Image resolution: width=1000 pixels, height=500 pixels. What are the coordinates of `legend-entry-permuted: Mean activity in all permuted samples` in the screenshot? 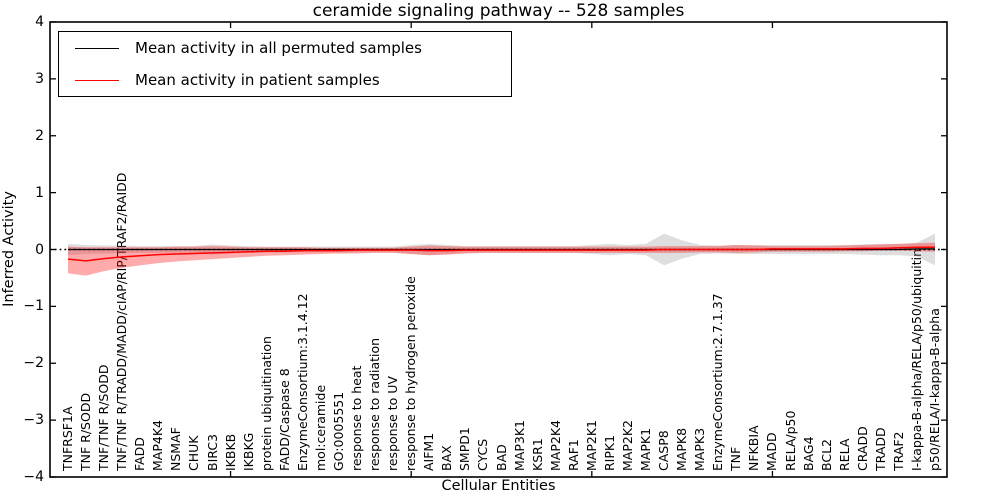 It's located at (285, 48).